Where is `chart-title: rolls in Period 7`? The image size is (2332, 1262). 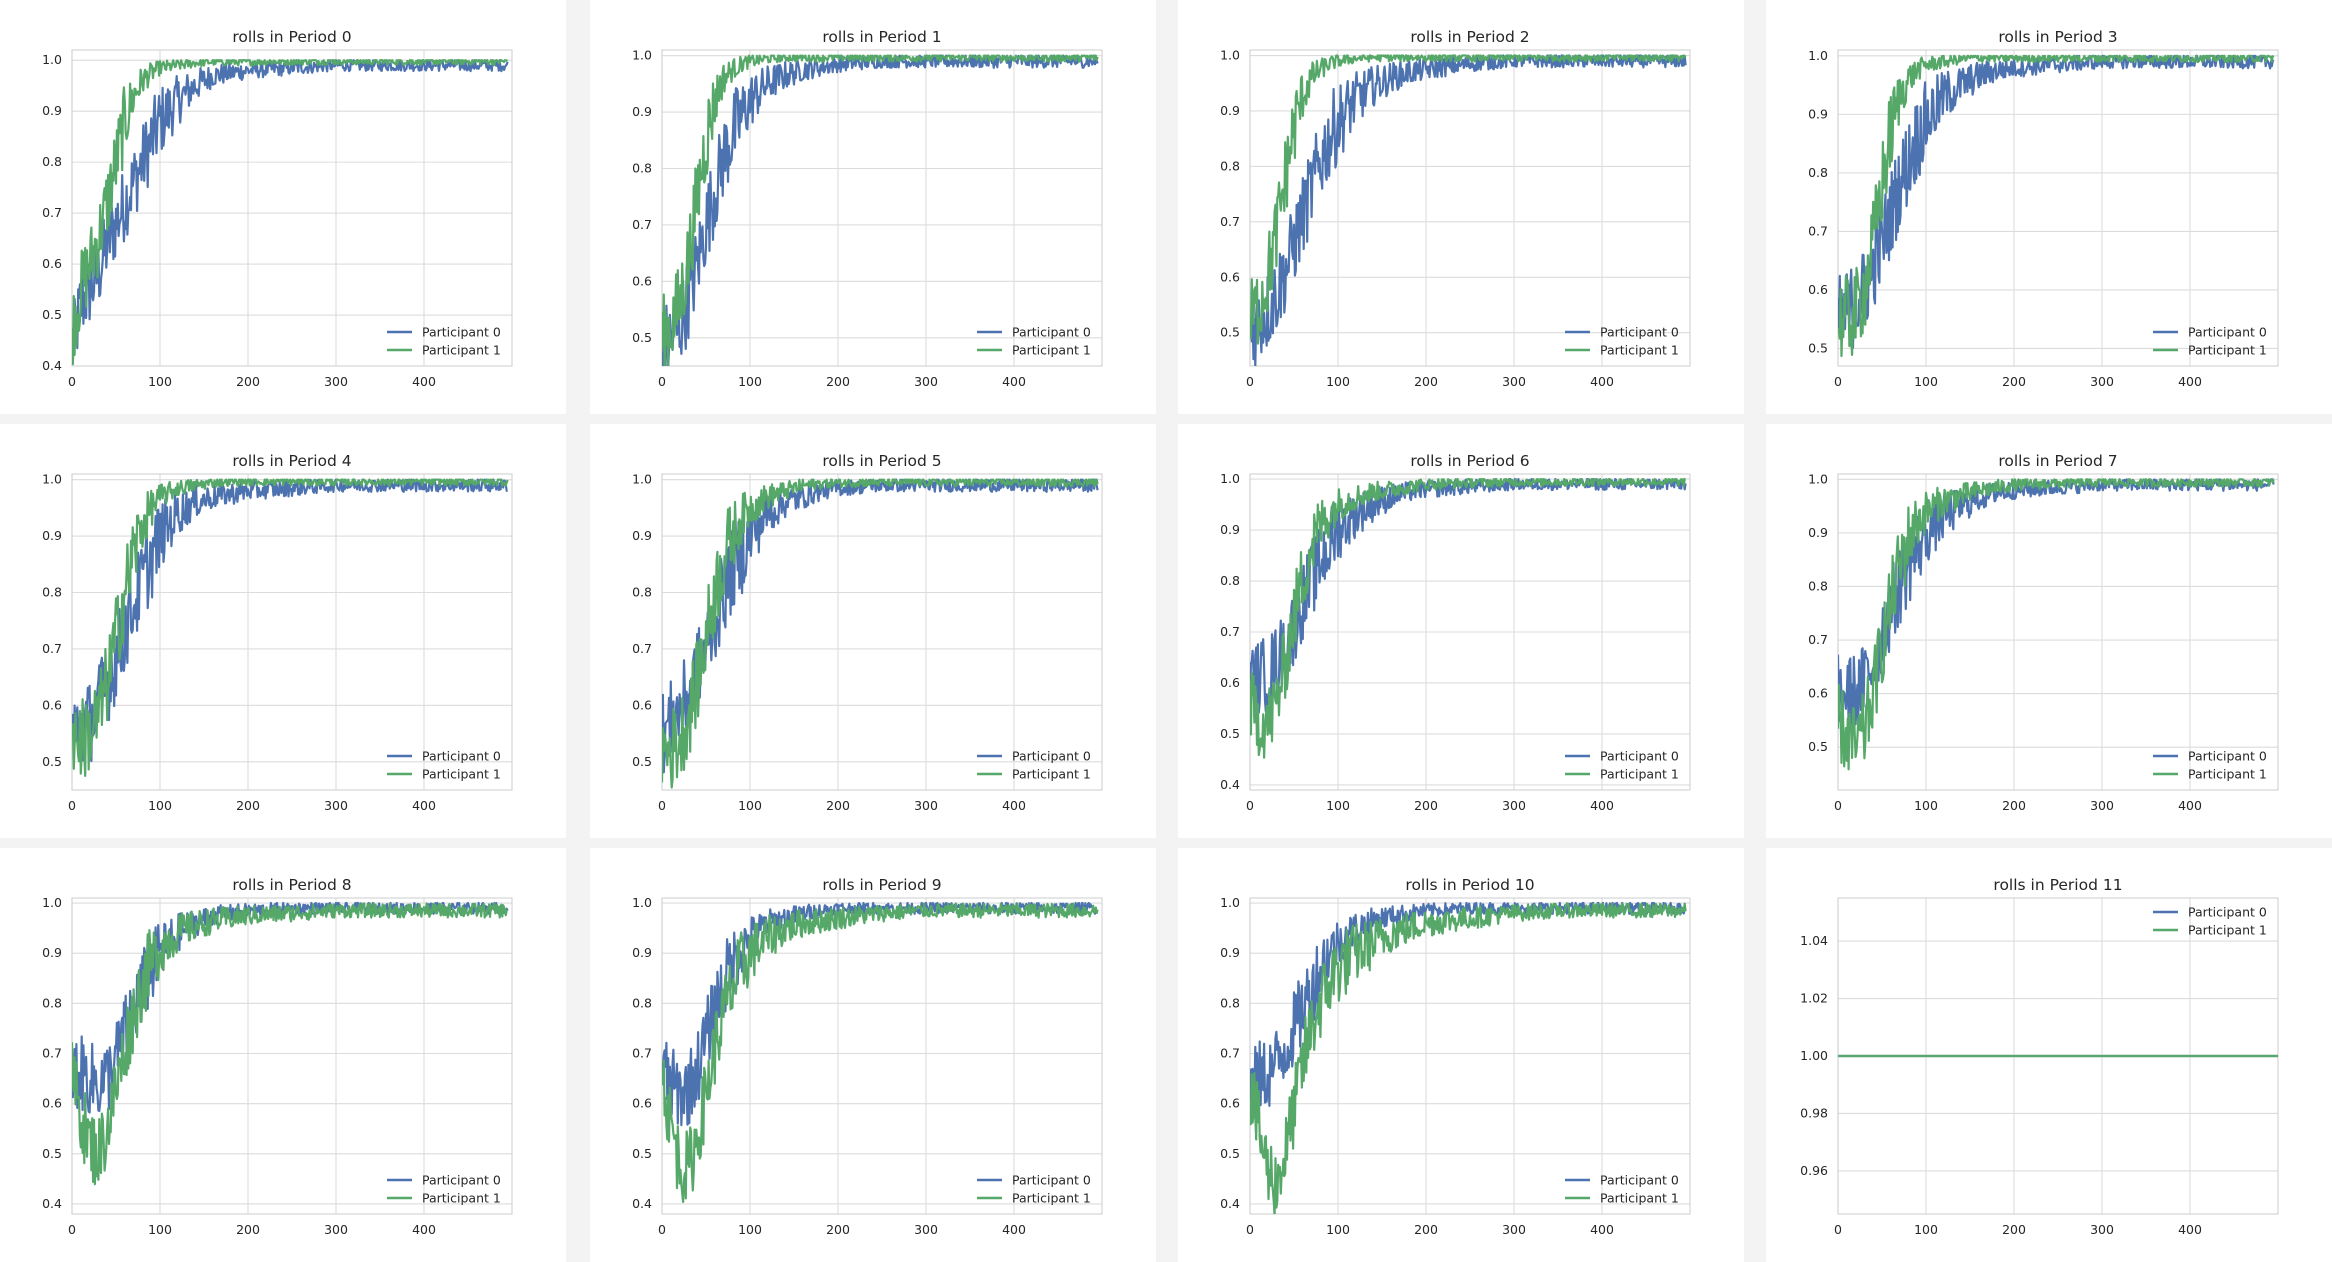 chart-title: rolls in Period 7 is located at coordinates (2057, 461).